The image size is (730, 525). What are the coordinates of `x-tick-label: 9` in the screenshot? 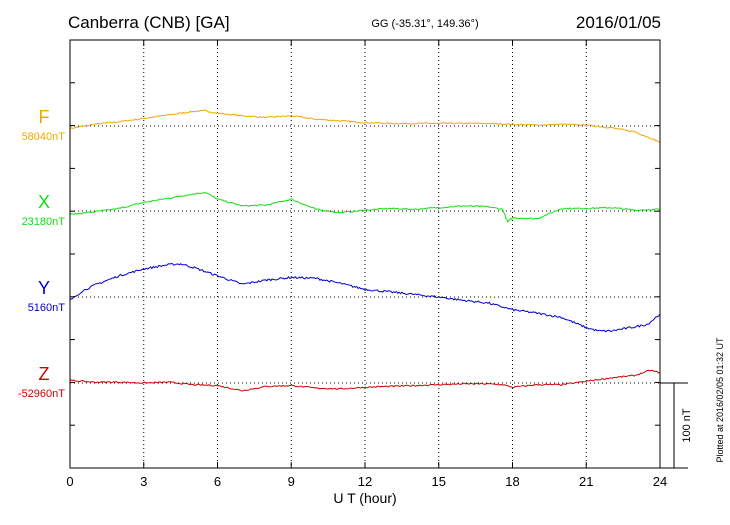 It's located at (291, 481).